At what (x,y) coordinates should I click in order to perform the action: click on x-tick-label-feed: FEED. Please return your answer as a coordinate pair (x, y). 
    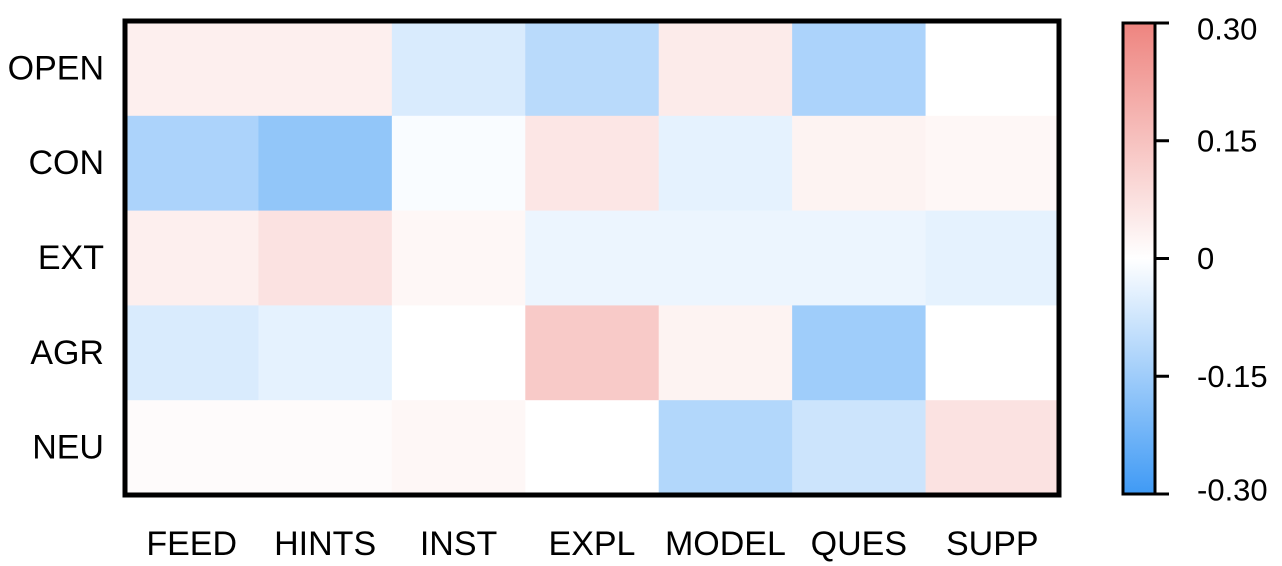
    Looking at the image, I should click on (191, 544).